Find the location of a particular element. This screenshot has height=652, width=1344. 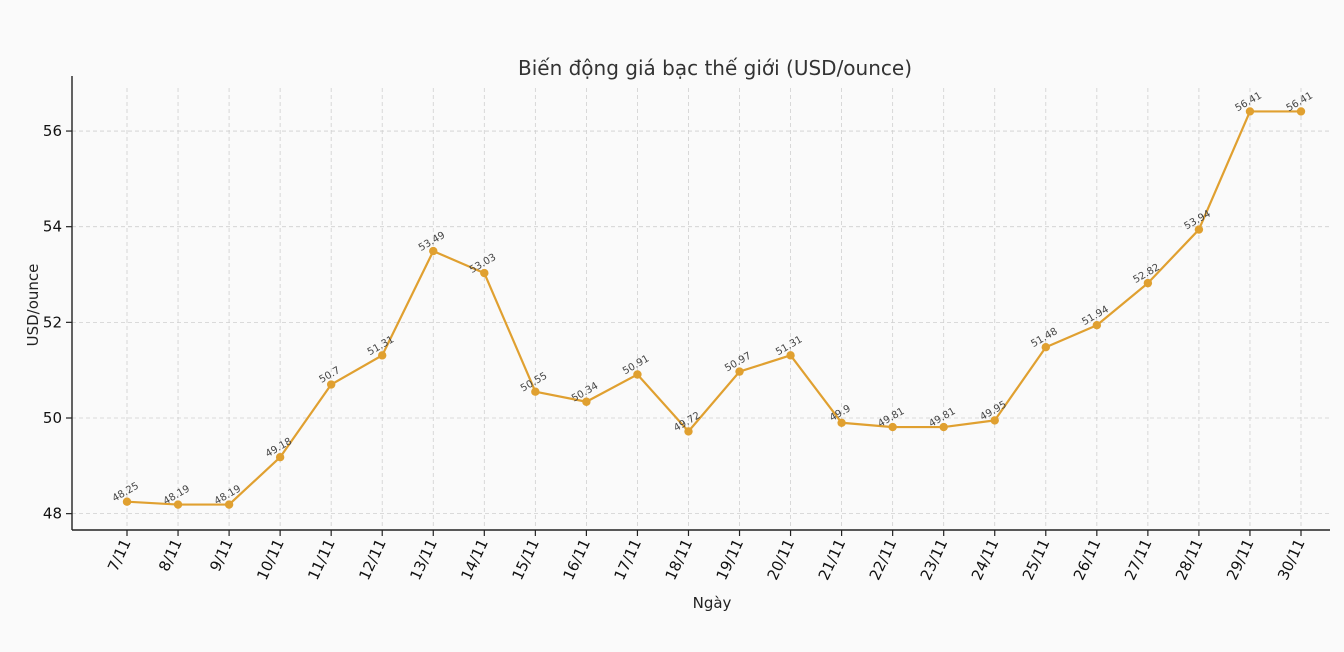

x-tick-label: 20/11 is located at coordinates (781, 559).